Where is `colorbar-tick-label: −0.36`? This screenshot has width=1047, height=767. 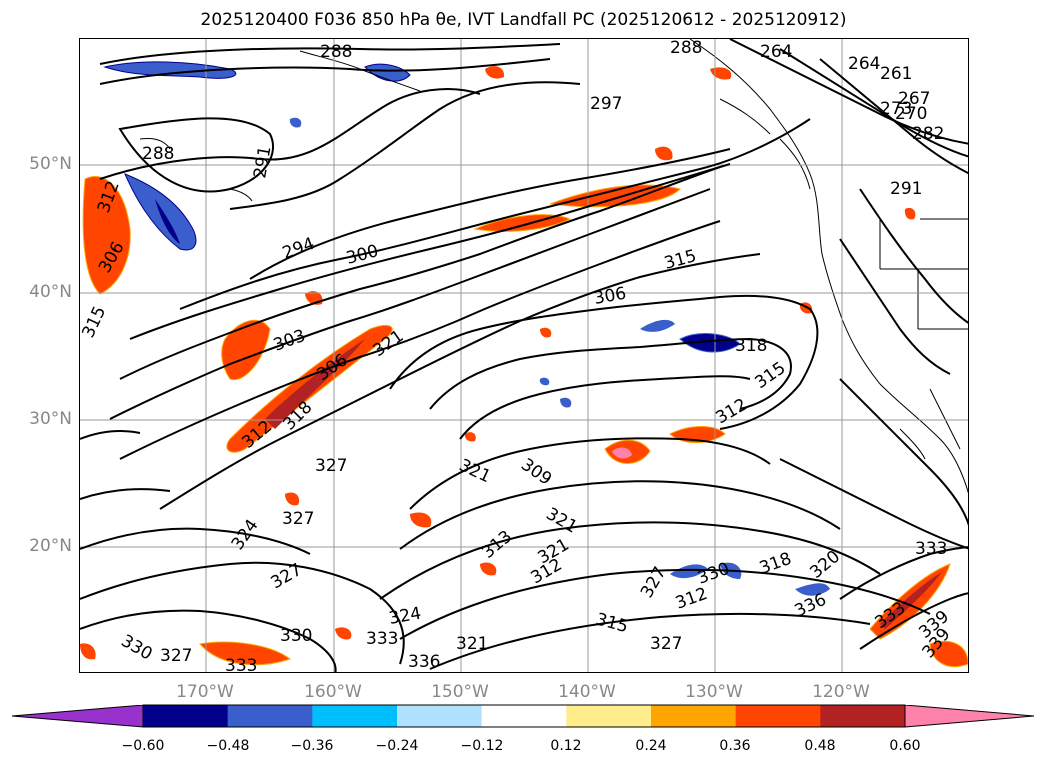
colorbar-tick-label: −0.36 is located at coordinates (312, 746).